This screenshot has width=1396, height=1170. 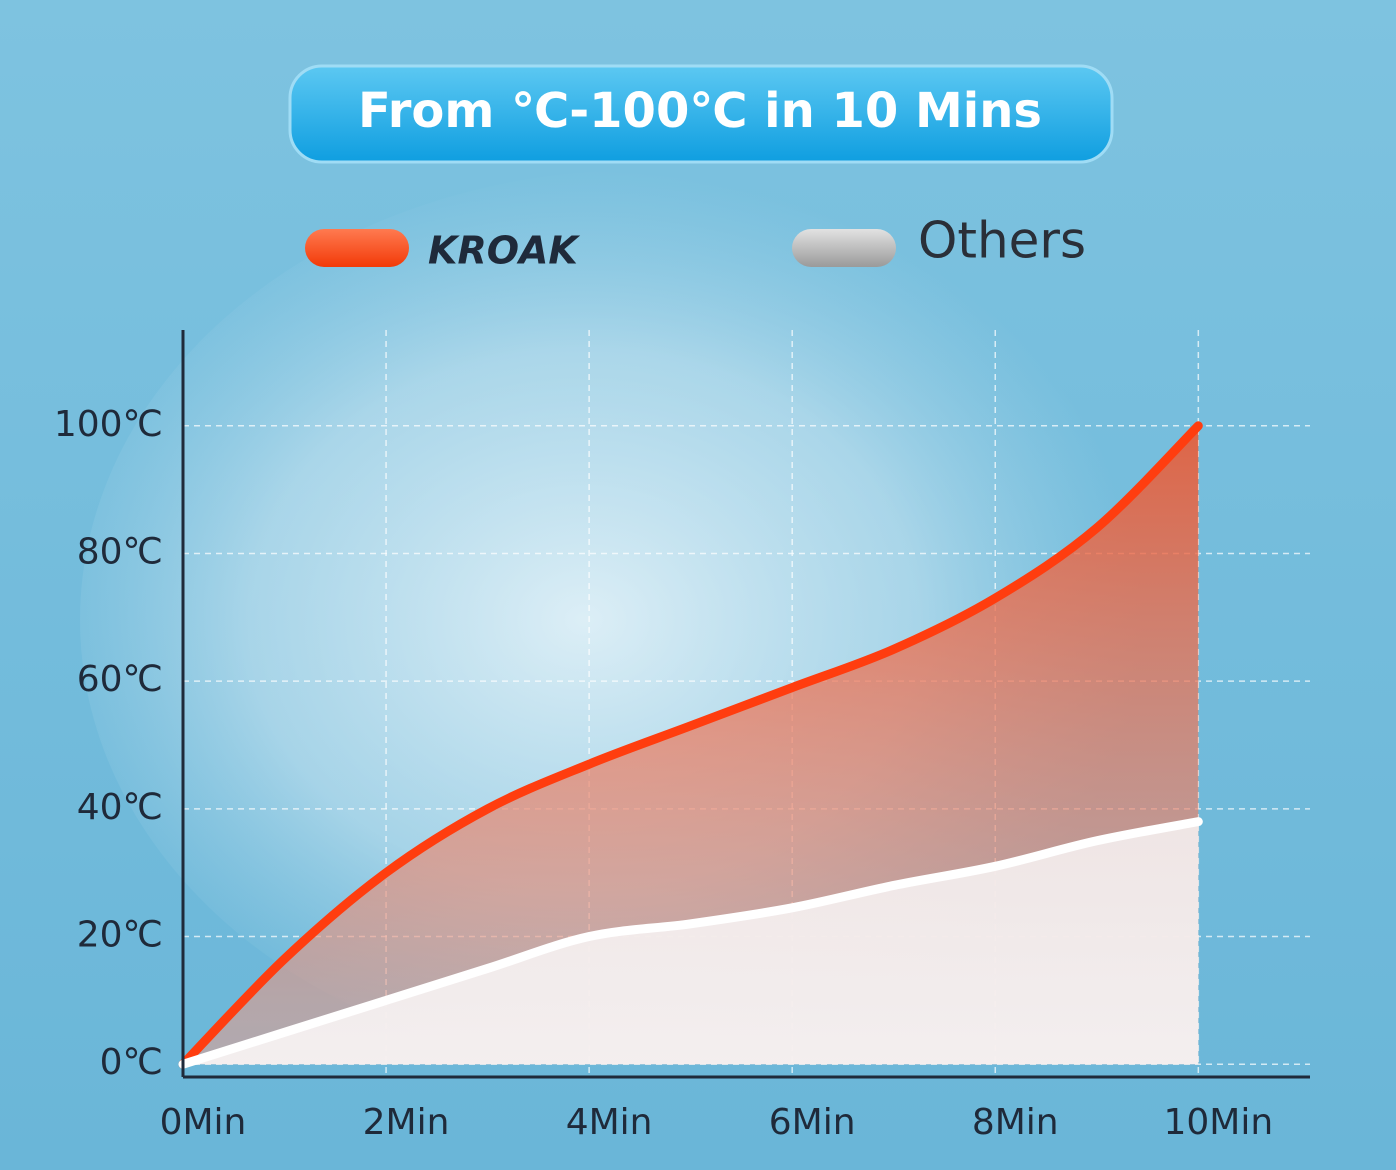 I want to click on x-tick-label: 10Min, so click(x=1218, y=1122).